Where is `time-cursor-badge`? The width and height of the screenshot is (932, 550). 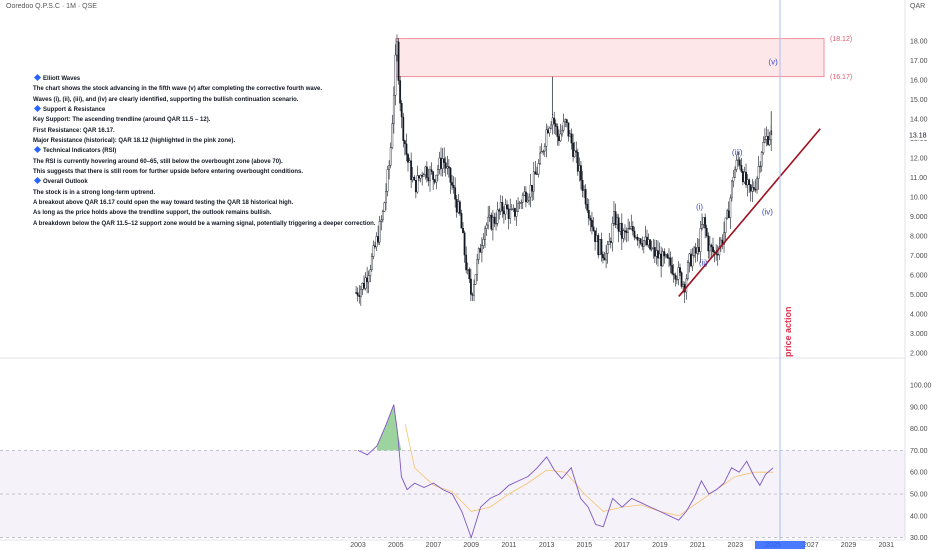 time-cursor-badge is located at coordinates (780, 545).